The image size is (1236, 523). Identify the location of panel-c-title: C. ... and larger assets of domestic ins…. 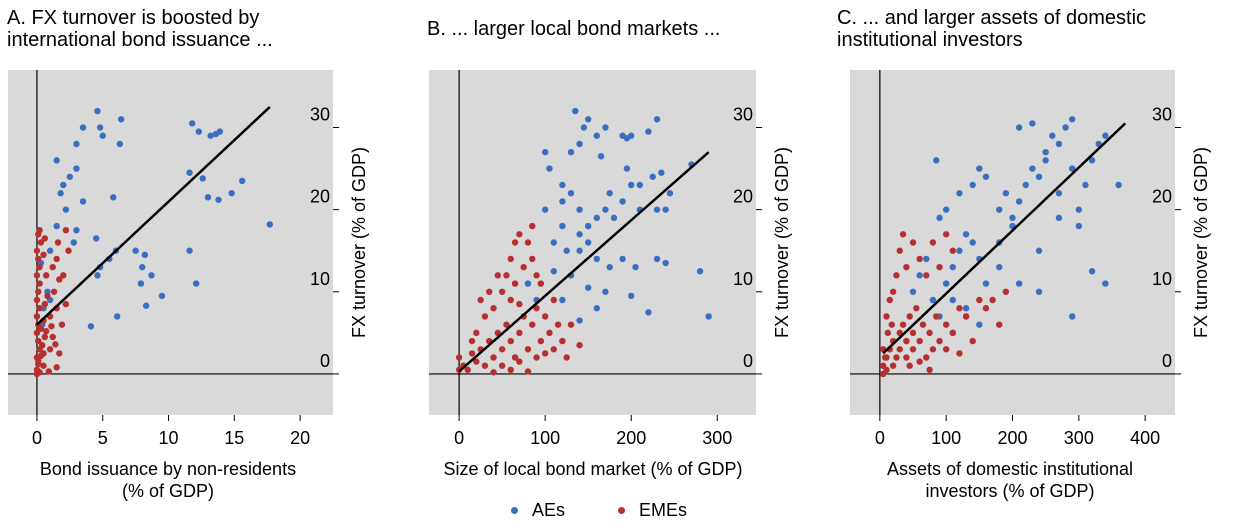
(992, 29).